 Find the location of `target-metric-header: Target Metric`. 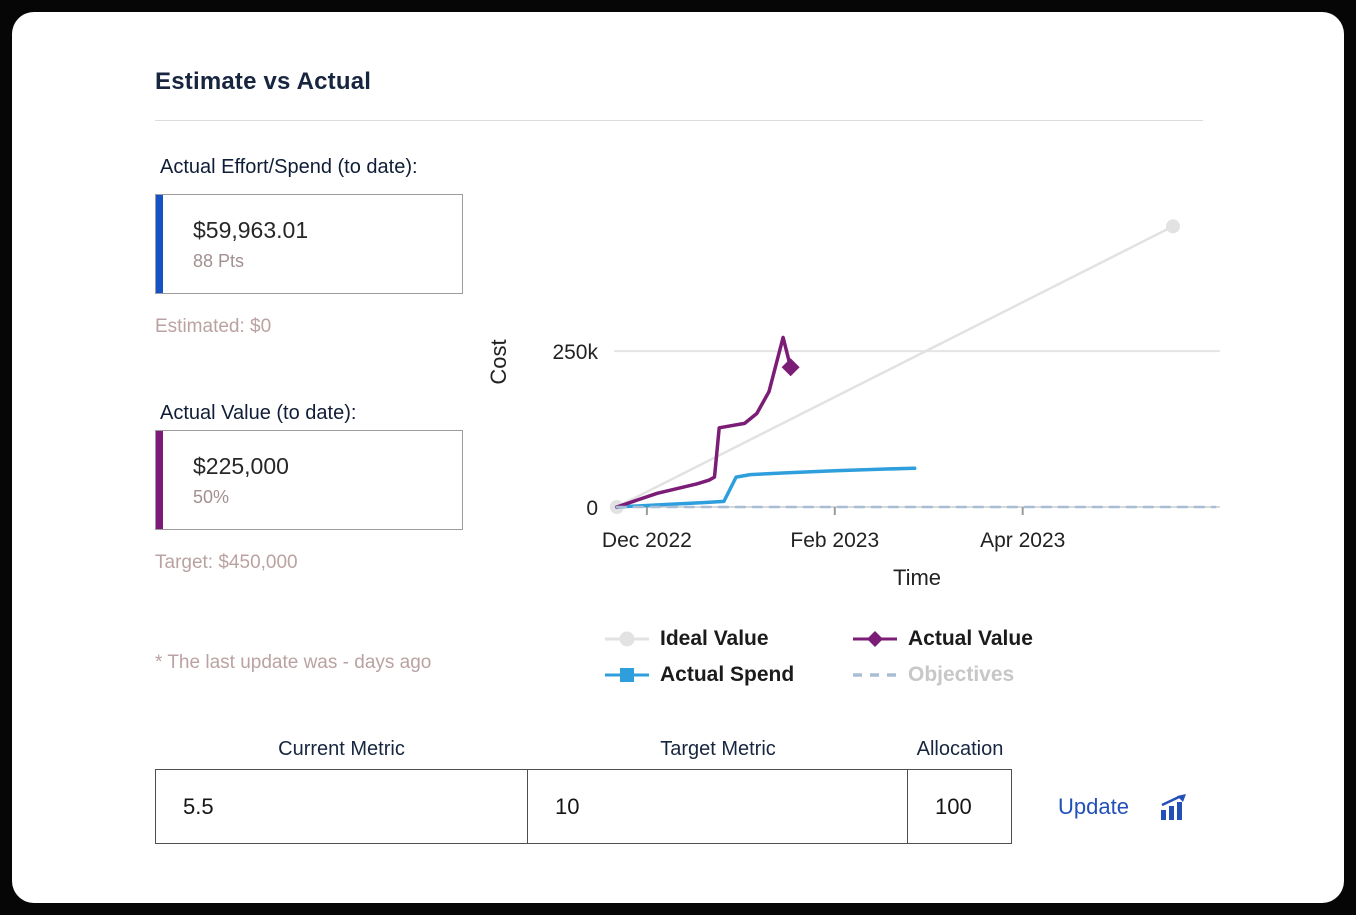

target-metric-header: Target Metric is located at coordinates (718, 749).